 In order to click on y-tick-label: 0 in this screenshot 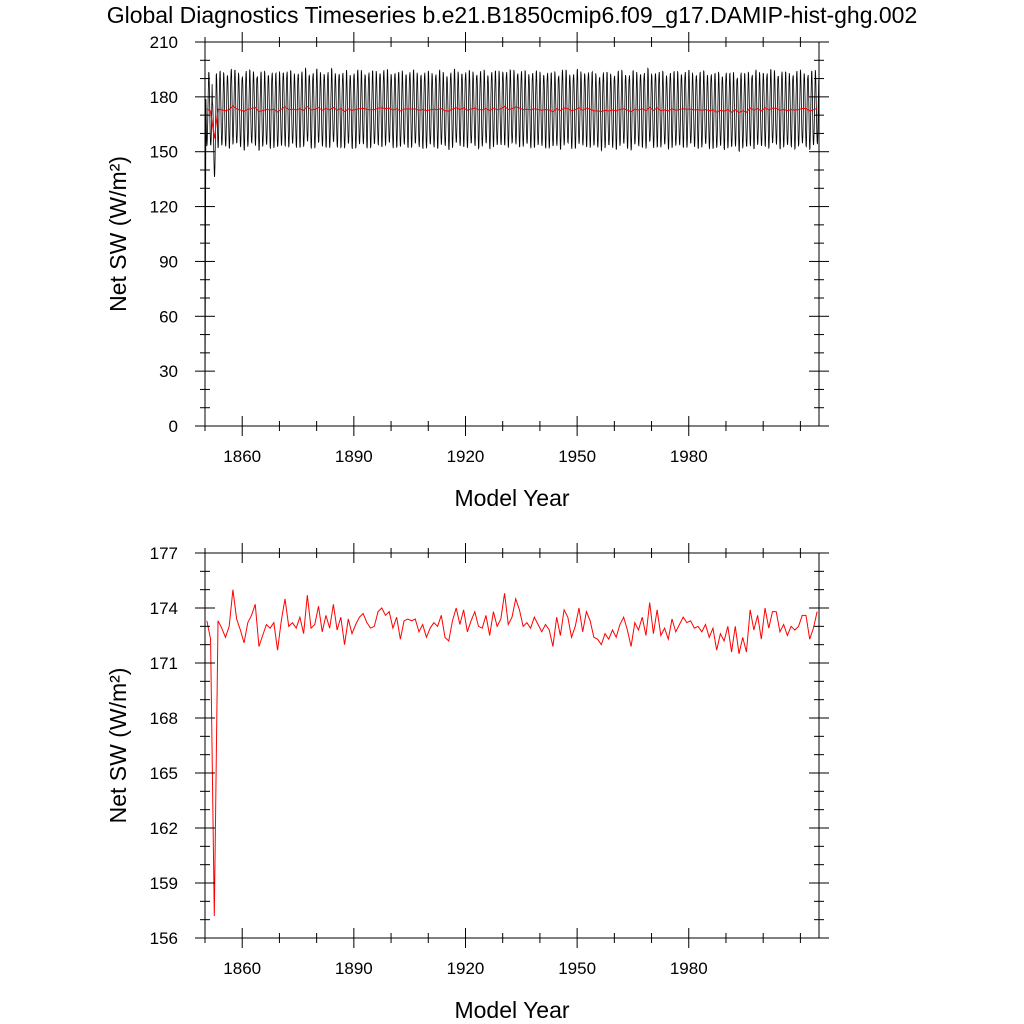, I will do `click(173, 426)`.